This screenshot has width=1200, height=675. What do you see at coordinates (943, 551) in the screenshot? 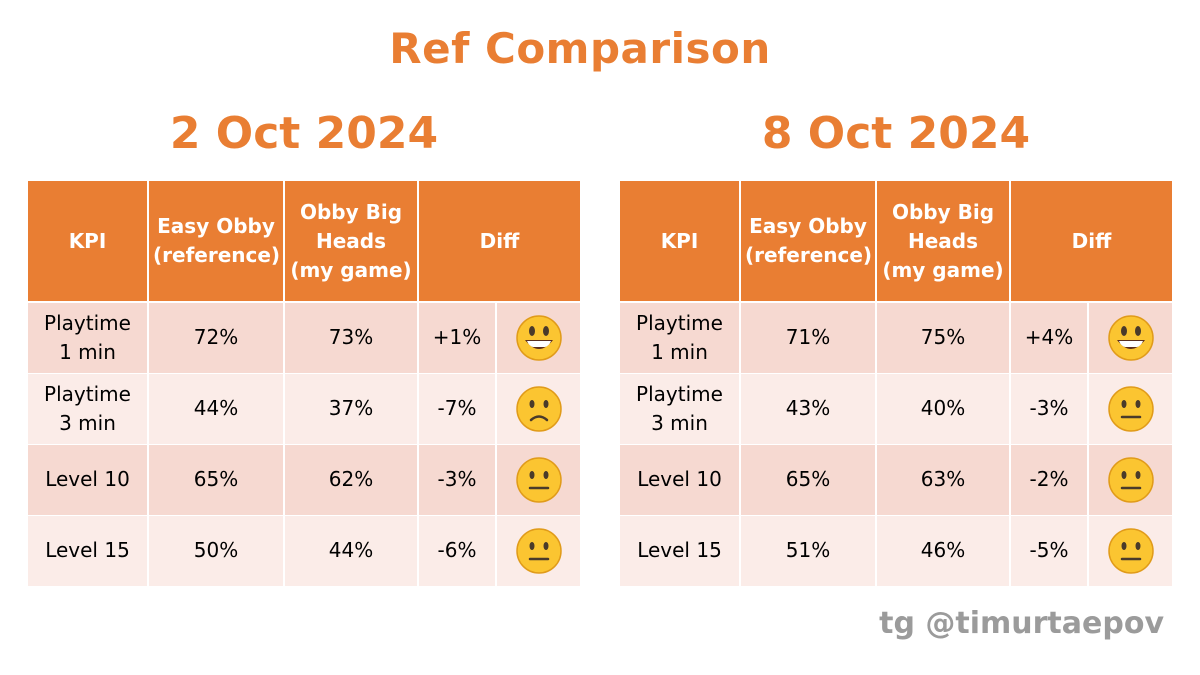
I see `my-game-value-cell: 46%` at bounding box center [943, 551].